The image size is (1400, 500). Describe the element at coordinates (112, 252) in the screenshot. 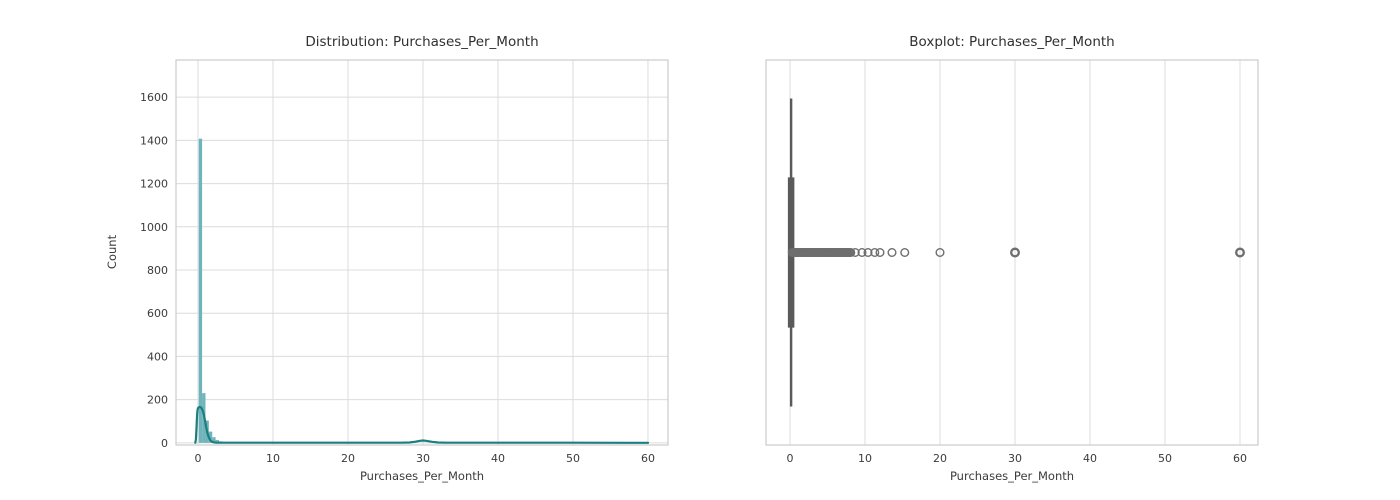

I see `left-yaxis-label: Count` at that location.